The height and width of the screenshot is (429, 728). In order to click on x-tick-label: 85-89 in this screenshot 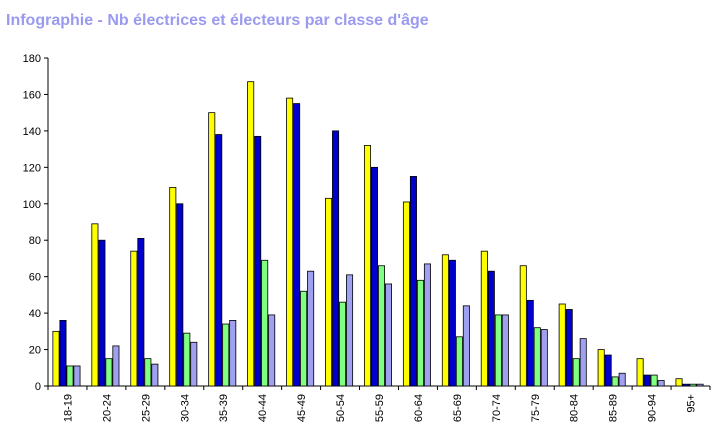, I will do `click(614, 408)`.